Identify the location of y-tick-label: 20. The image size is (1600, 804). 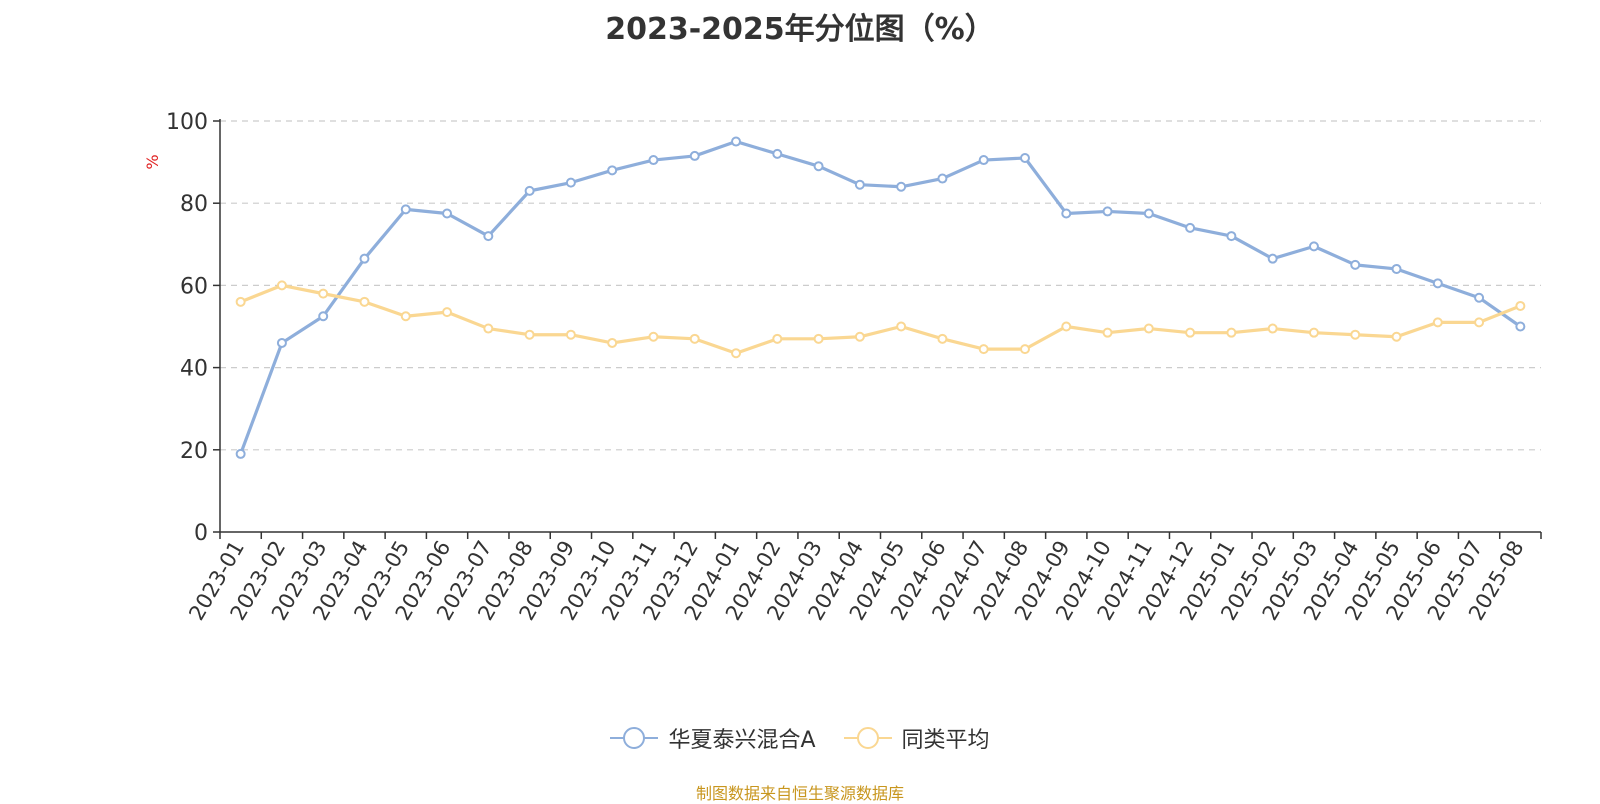
(194, 451).